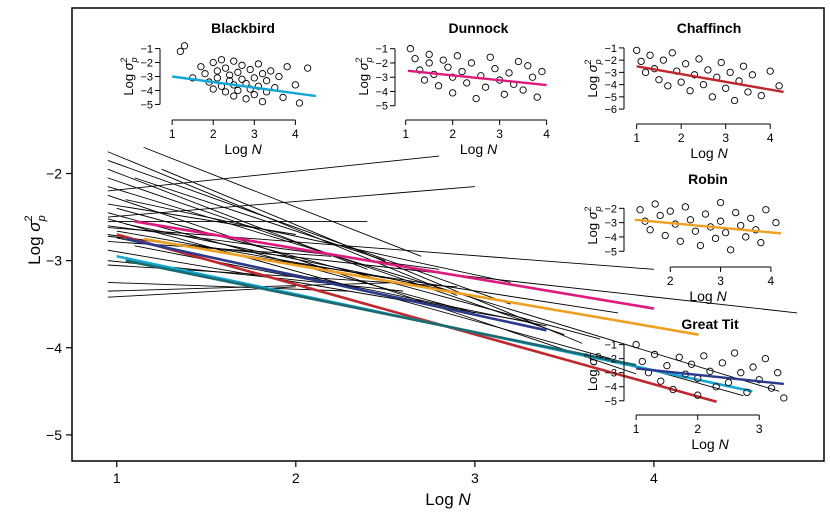  Describe the element at coordinates (709, 28) in the screenshot. I see `inset-title: Chaffinch` at that location.